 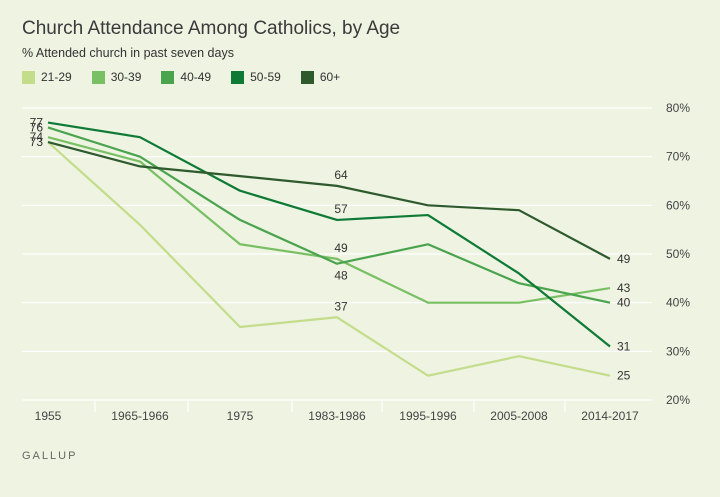 I want to click on x-tick-label-1975: 1975, so click(x=240, y=416).